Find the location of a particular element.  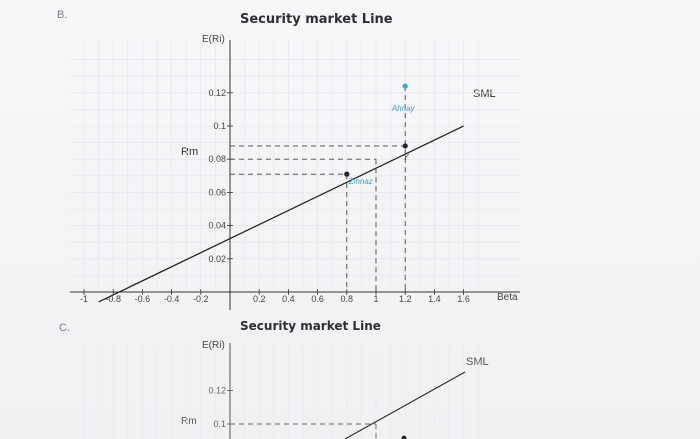

chart1-y-tick-label: 0.12 is located at coordinates (217, 93).